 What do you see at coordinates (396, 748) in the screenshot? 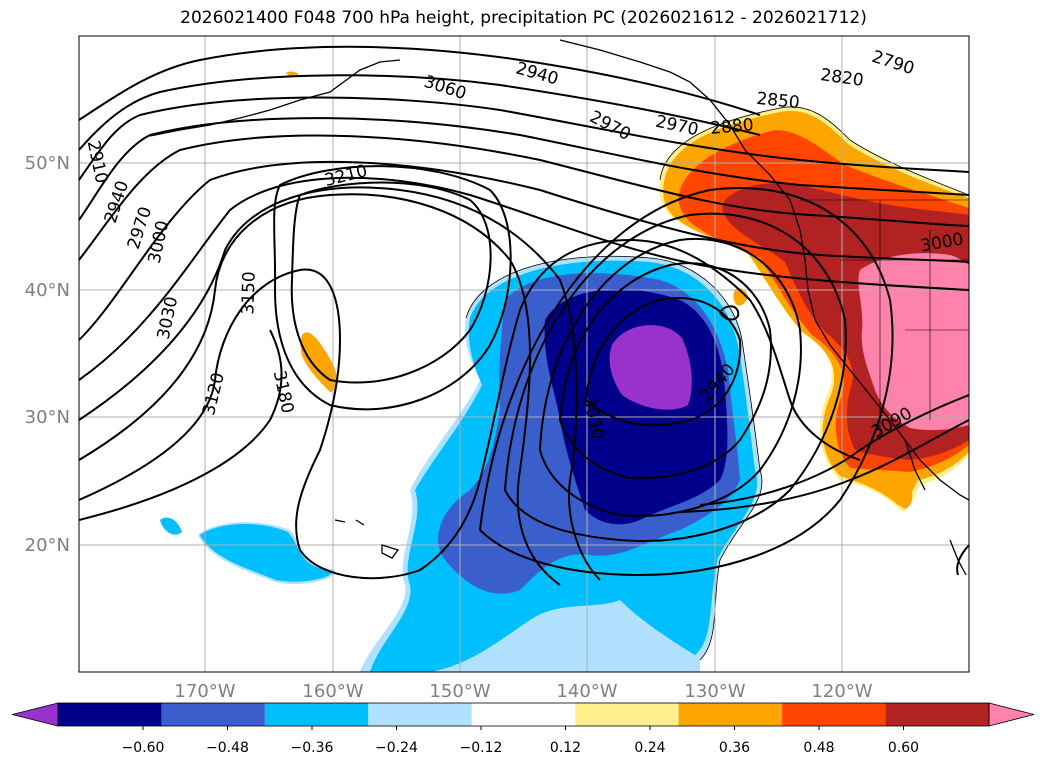
I see `colorbar-tick-label: −0.24` at bounding box center [396, 748].